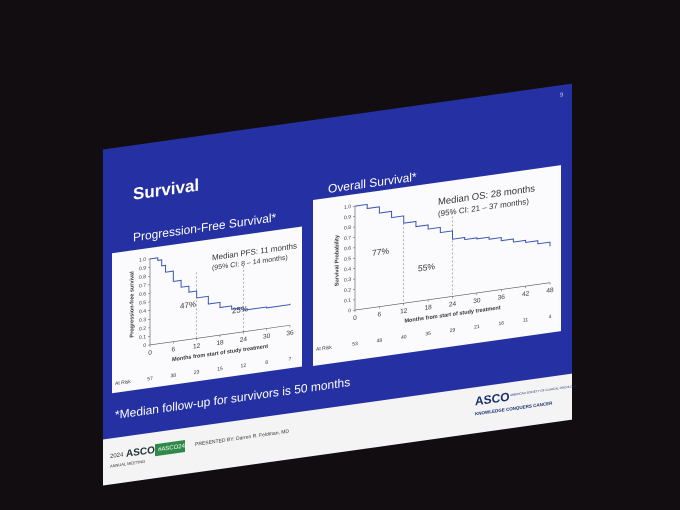 This screenshot has height=510, width=680. What do you see at coordinates (355, 344) in the screenshot?
I see `at-risk-count: 53` at bounding box center [355, 344].